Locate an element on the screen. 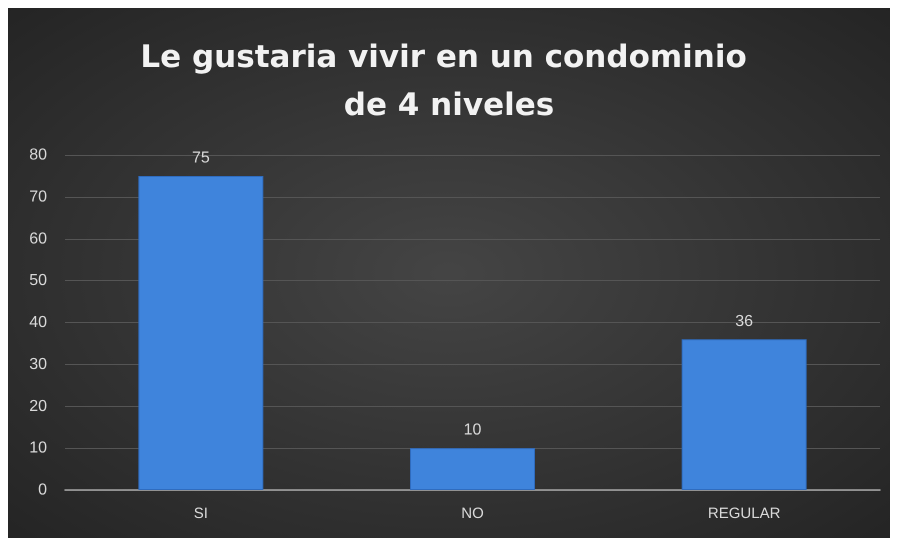 This screenshot has width=898, height=546. y-tick-label: 20 is located at coordinates (38, 406).